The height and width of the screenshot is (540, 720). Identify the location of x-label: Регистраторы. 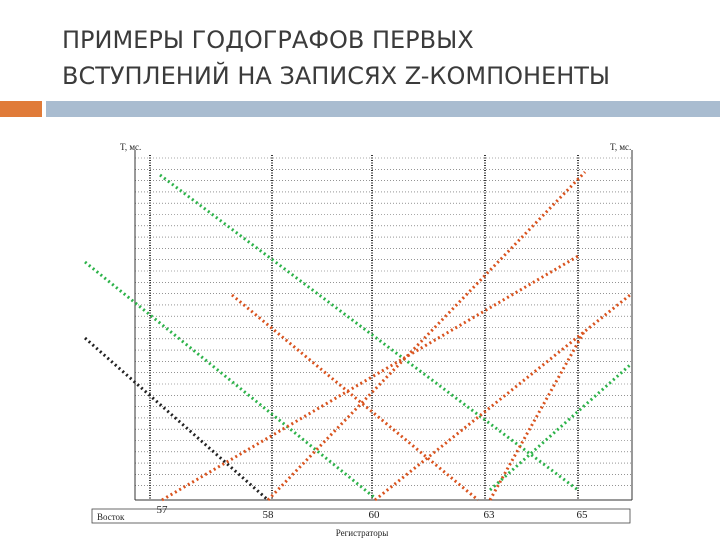
(362, 533).